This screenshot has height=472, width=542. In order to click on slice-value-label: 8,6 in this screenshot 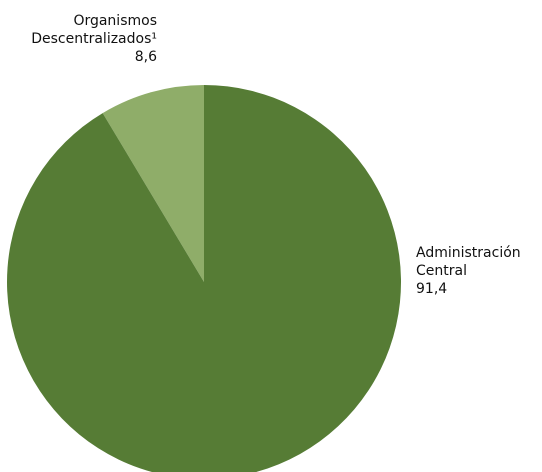, I will do `click(145, 57)`.